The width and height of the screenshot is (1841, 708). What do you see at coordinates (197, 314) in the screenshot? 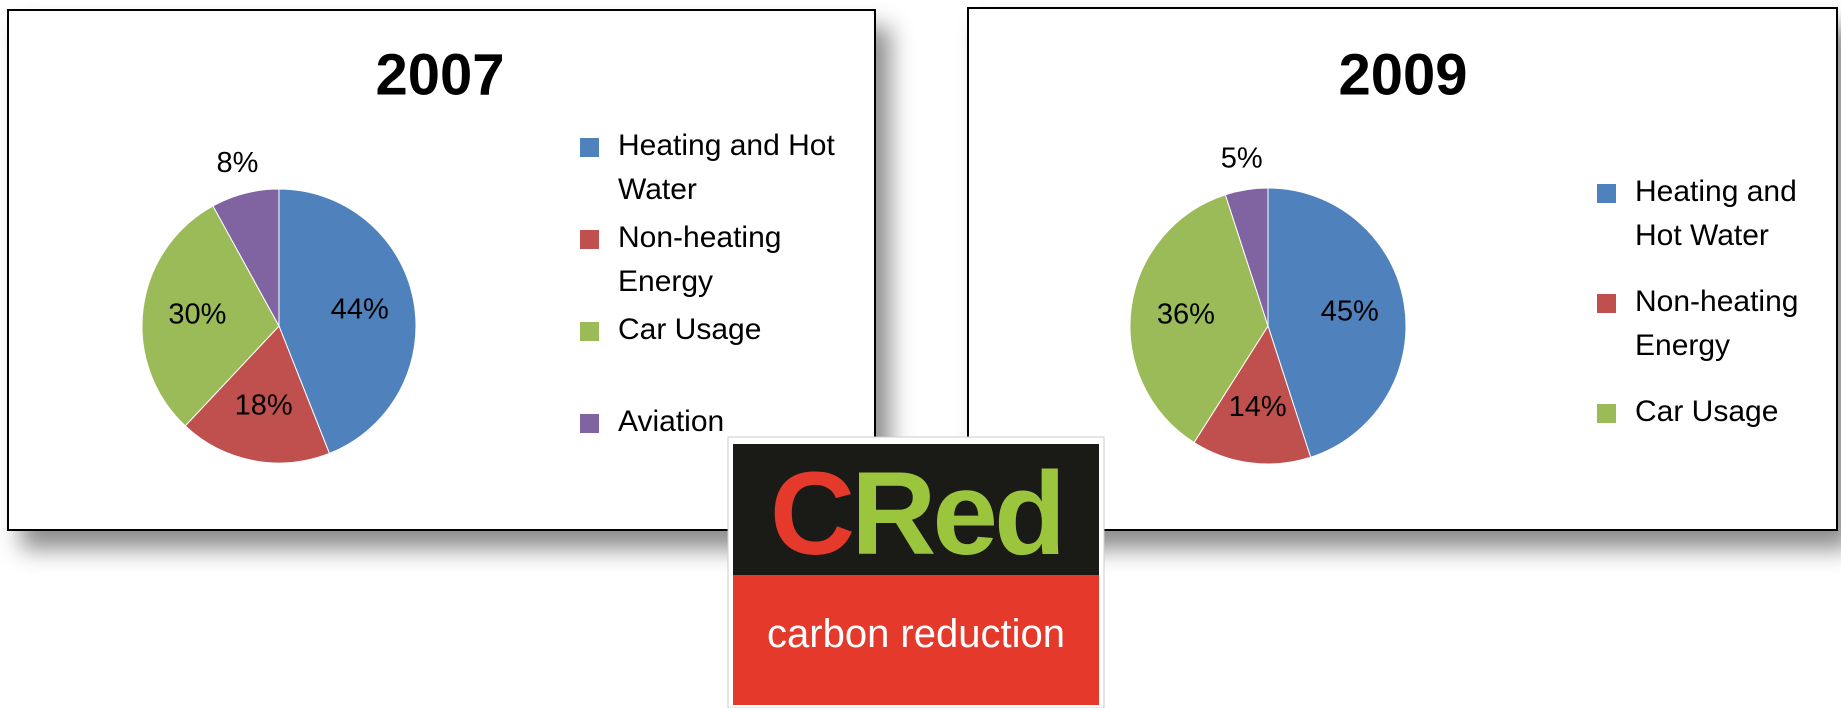
I see `data-label: 30%` at bounding box center [197, 314].